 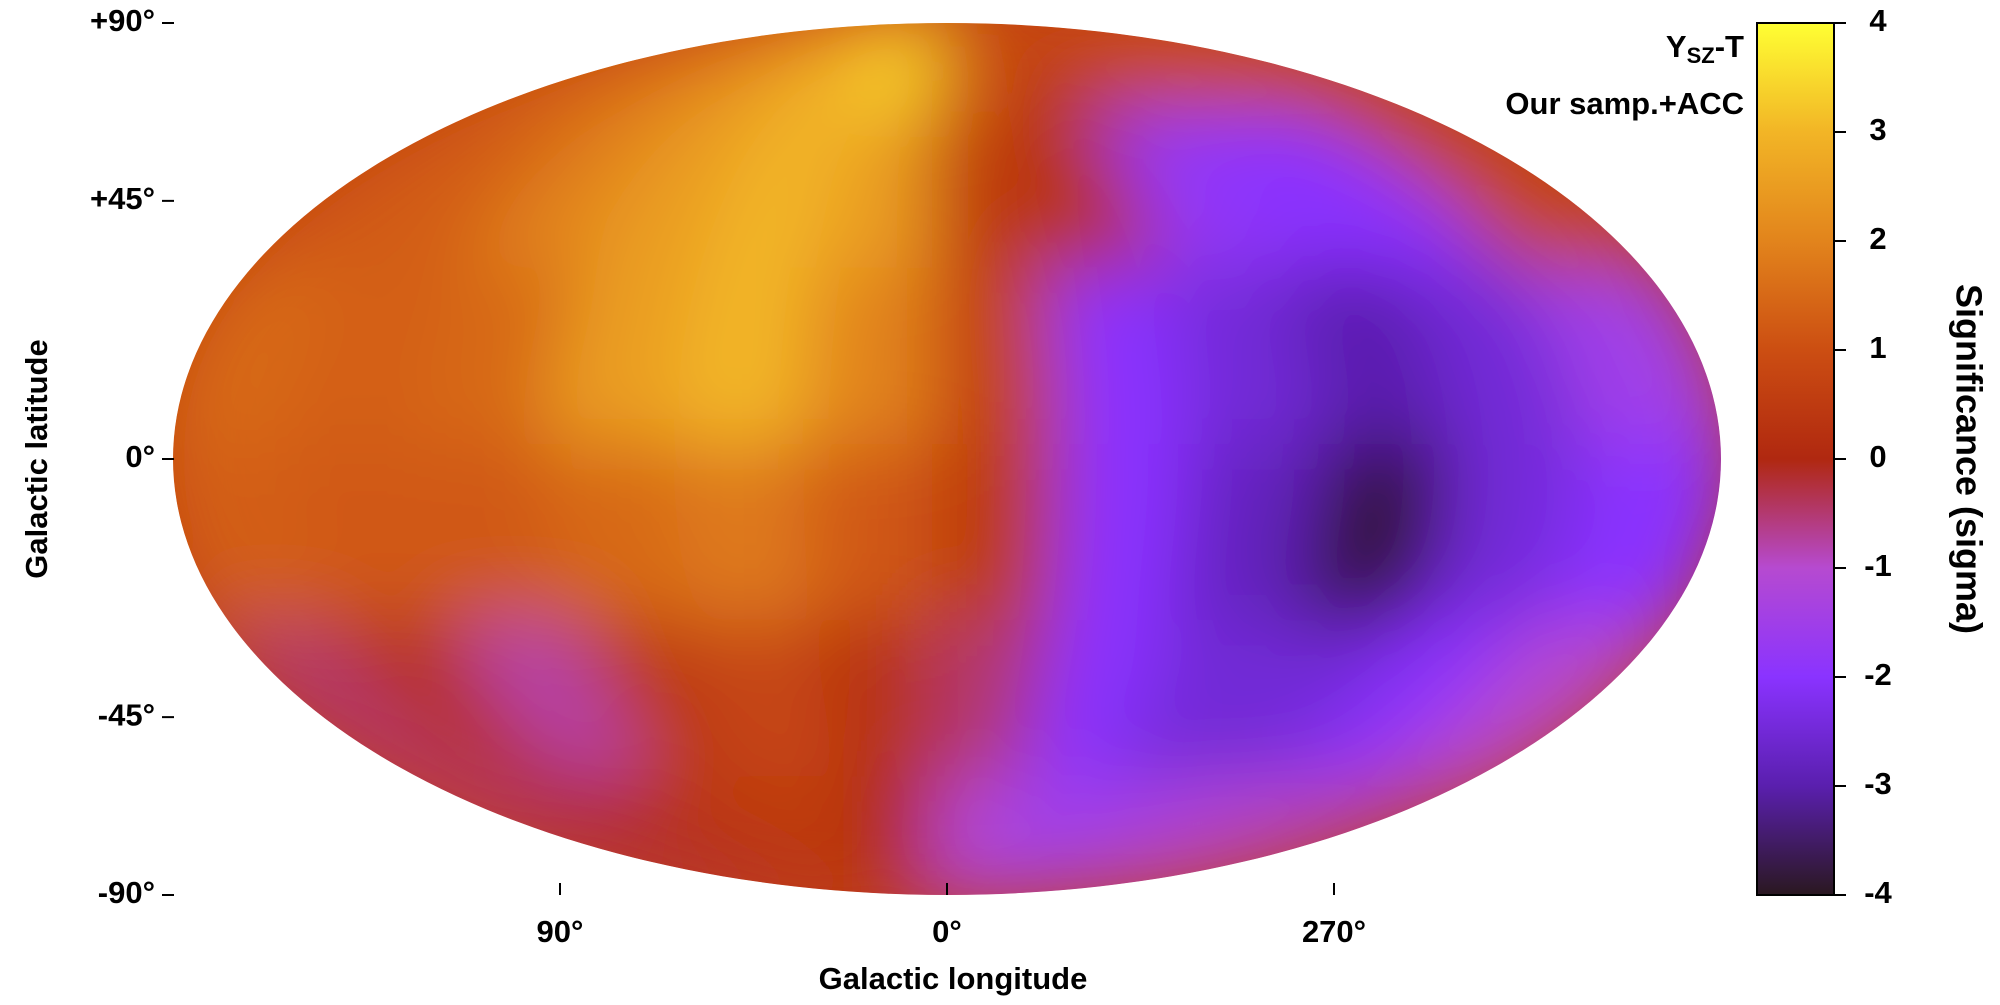 What do you see at coordinates (953, 978) in the screenshot?
I see `x-axis-label: Galactic longitude` at bounding box center [953, 978].